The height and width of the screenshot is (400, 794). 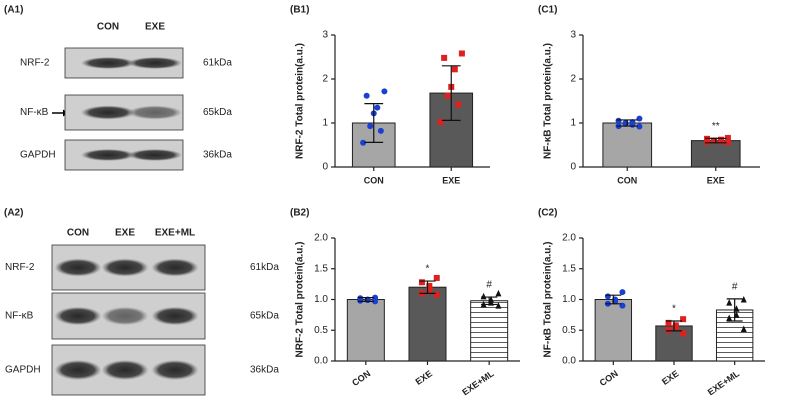 I want to click on panel-label: (A2), so click(x=13, y=213).